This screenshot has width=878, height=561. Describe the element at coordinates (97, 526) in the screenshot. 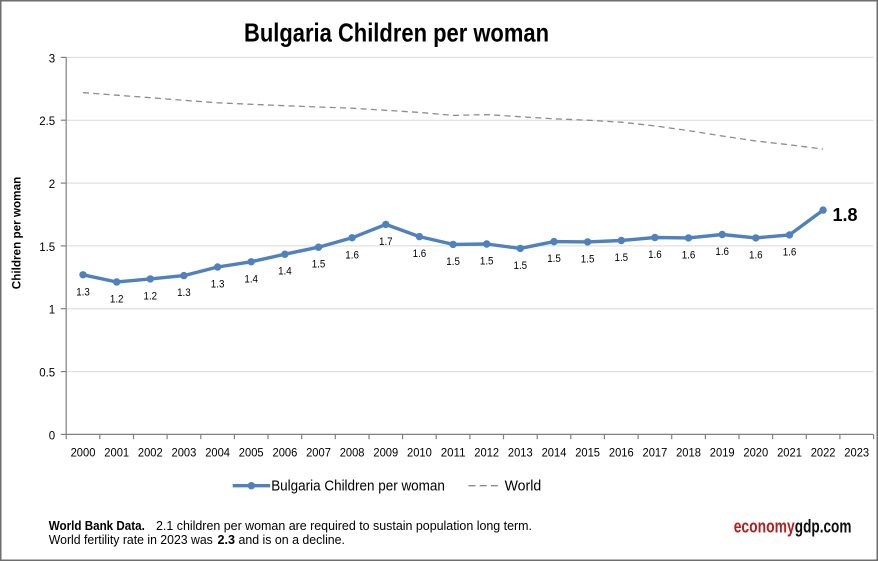

I see `svg-text: World Bank Data.` at that location.